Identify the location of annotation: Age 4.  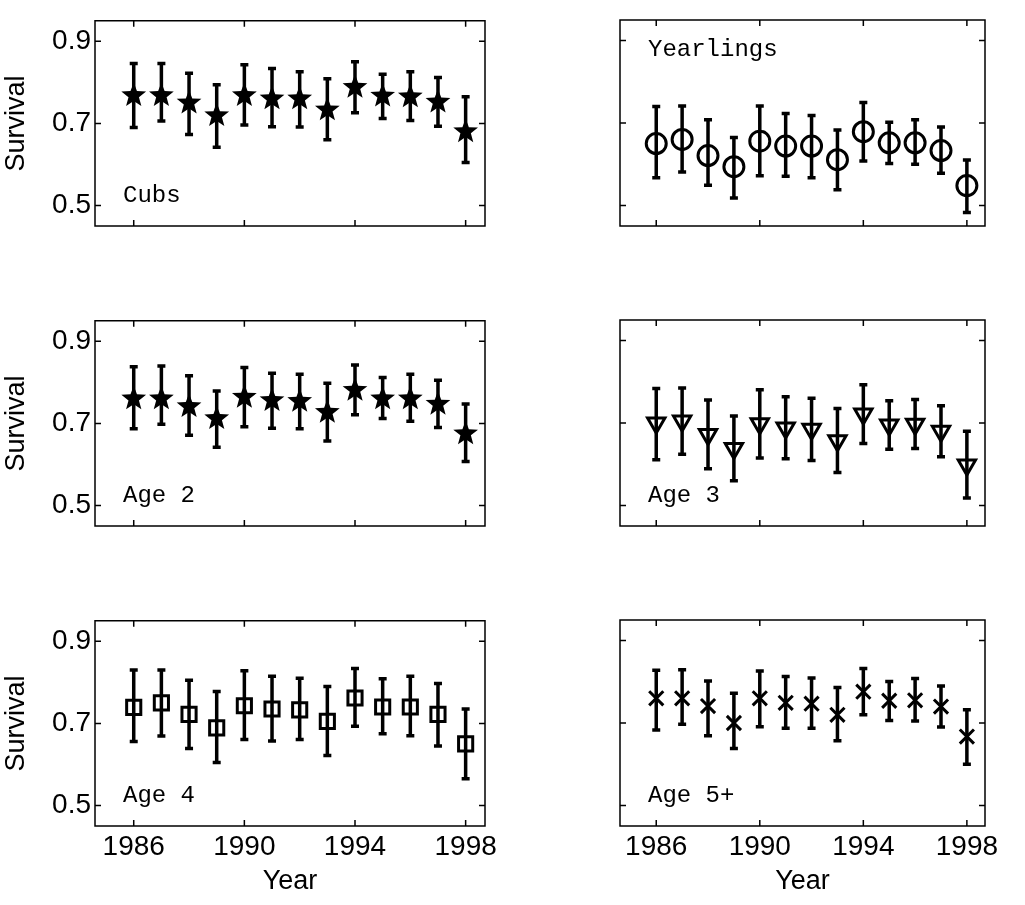
(159, 796).